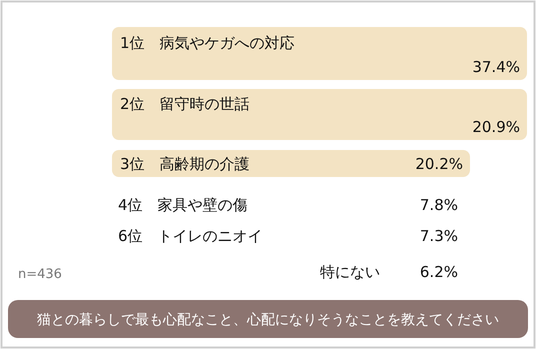  What do you see at coordinates (190, 236) in the screenshot?
I see `category-label: 6位 トイレのニオイ` at bounding box center [190, 236].